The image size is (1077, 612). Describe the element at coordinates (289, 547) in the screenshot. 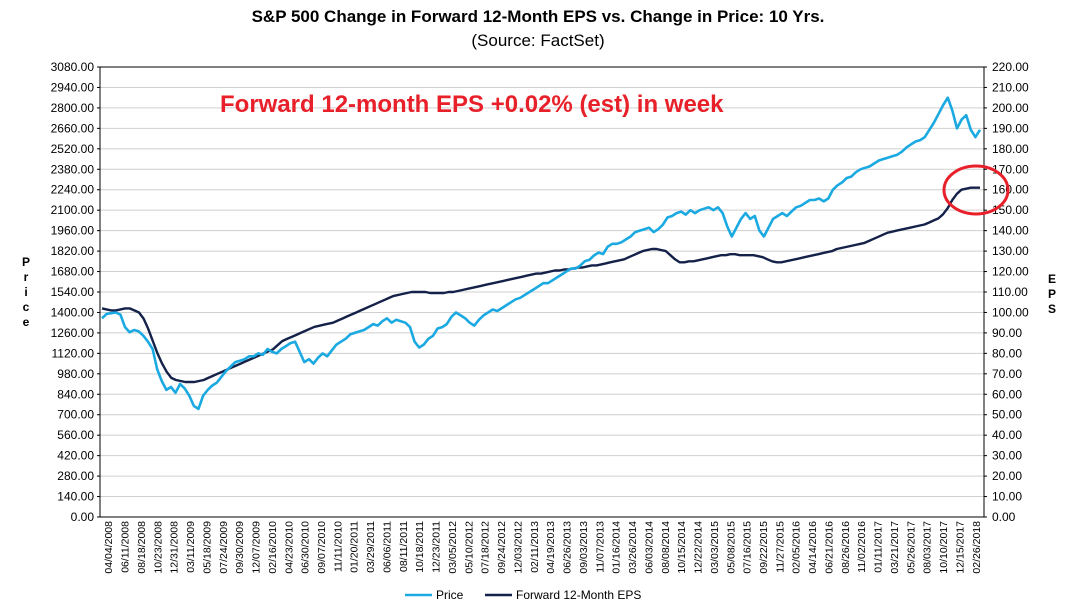

I see `x-tick-label: 04/23/2010` at that location.